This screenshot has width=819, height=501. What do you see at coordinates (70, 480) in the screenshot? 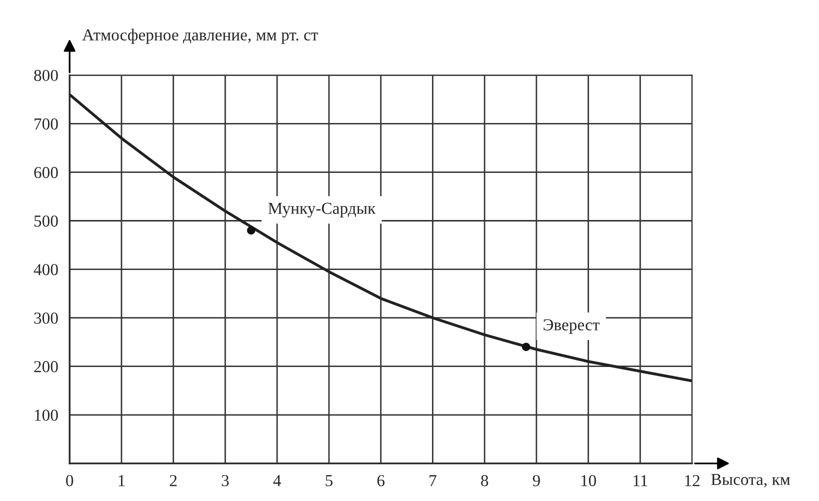
I see `x-tick-label: 0` at bounding box center [70, 480].